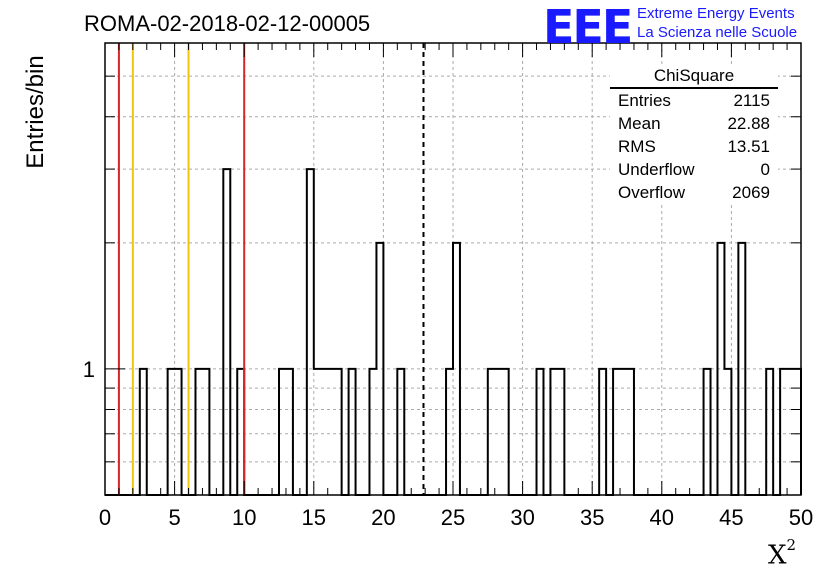 This screenshot has width=836, height=572. What do you see at coordinates (639, 123) in the screenshot?
I see `stats-label: Mean` at bounding box center [639, 123].